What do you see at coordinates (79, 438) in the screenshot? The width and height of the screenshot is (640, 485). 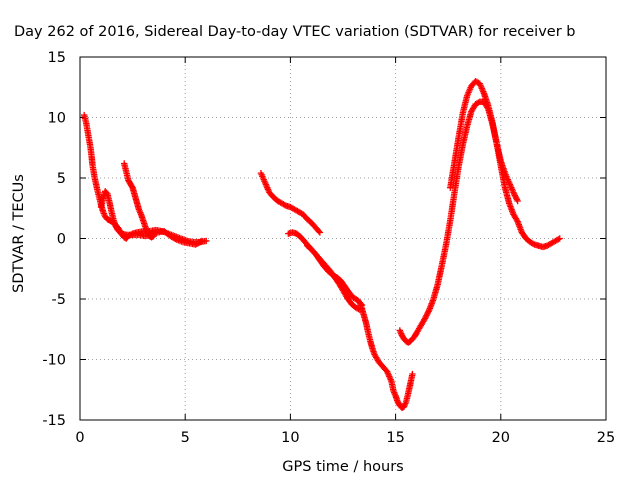 I see `x-tick-label: 0` at bounding box center [79, 438].